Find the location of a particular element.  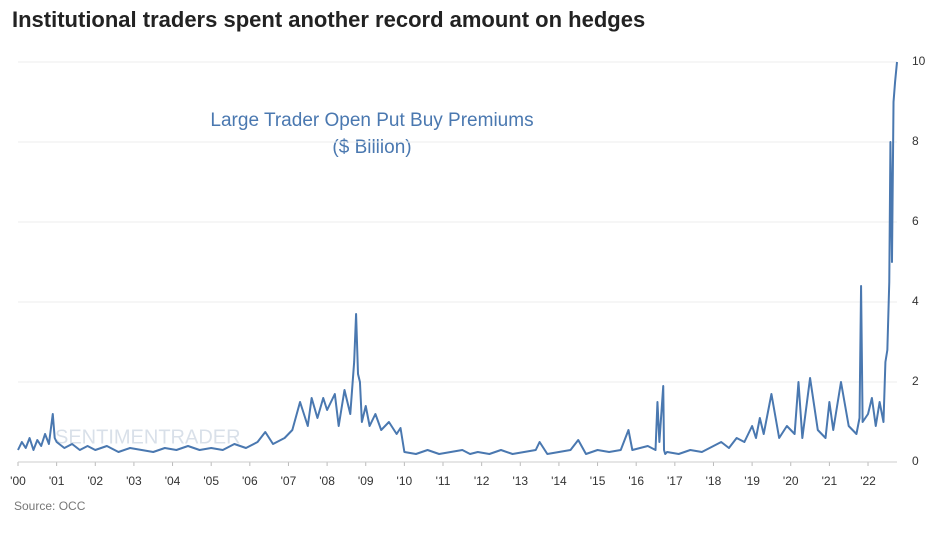

x-tick-label: '19 is located at coordinates (752, 481).